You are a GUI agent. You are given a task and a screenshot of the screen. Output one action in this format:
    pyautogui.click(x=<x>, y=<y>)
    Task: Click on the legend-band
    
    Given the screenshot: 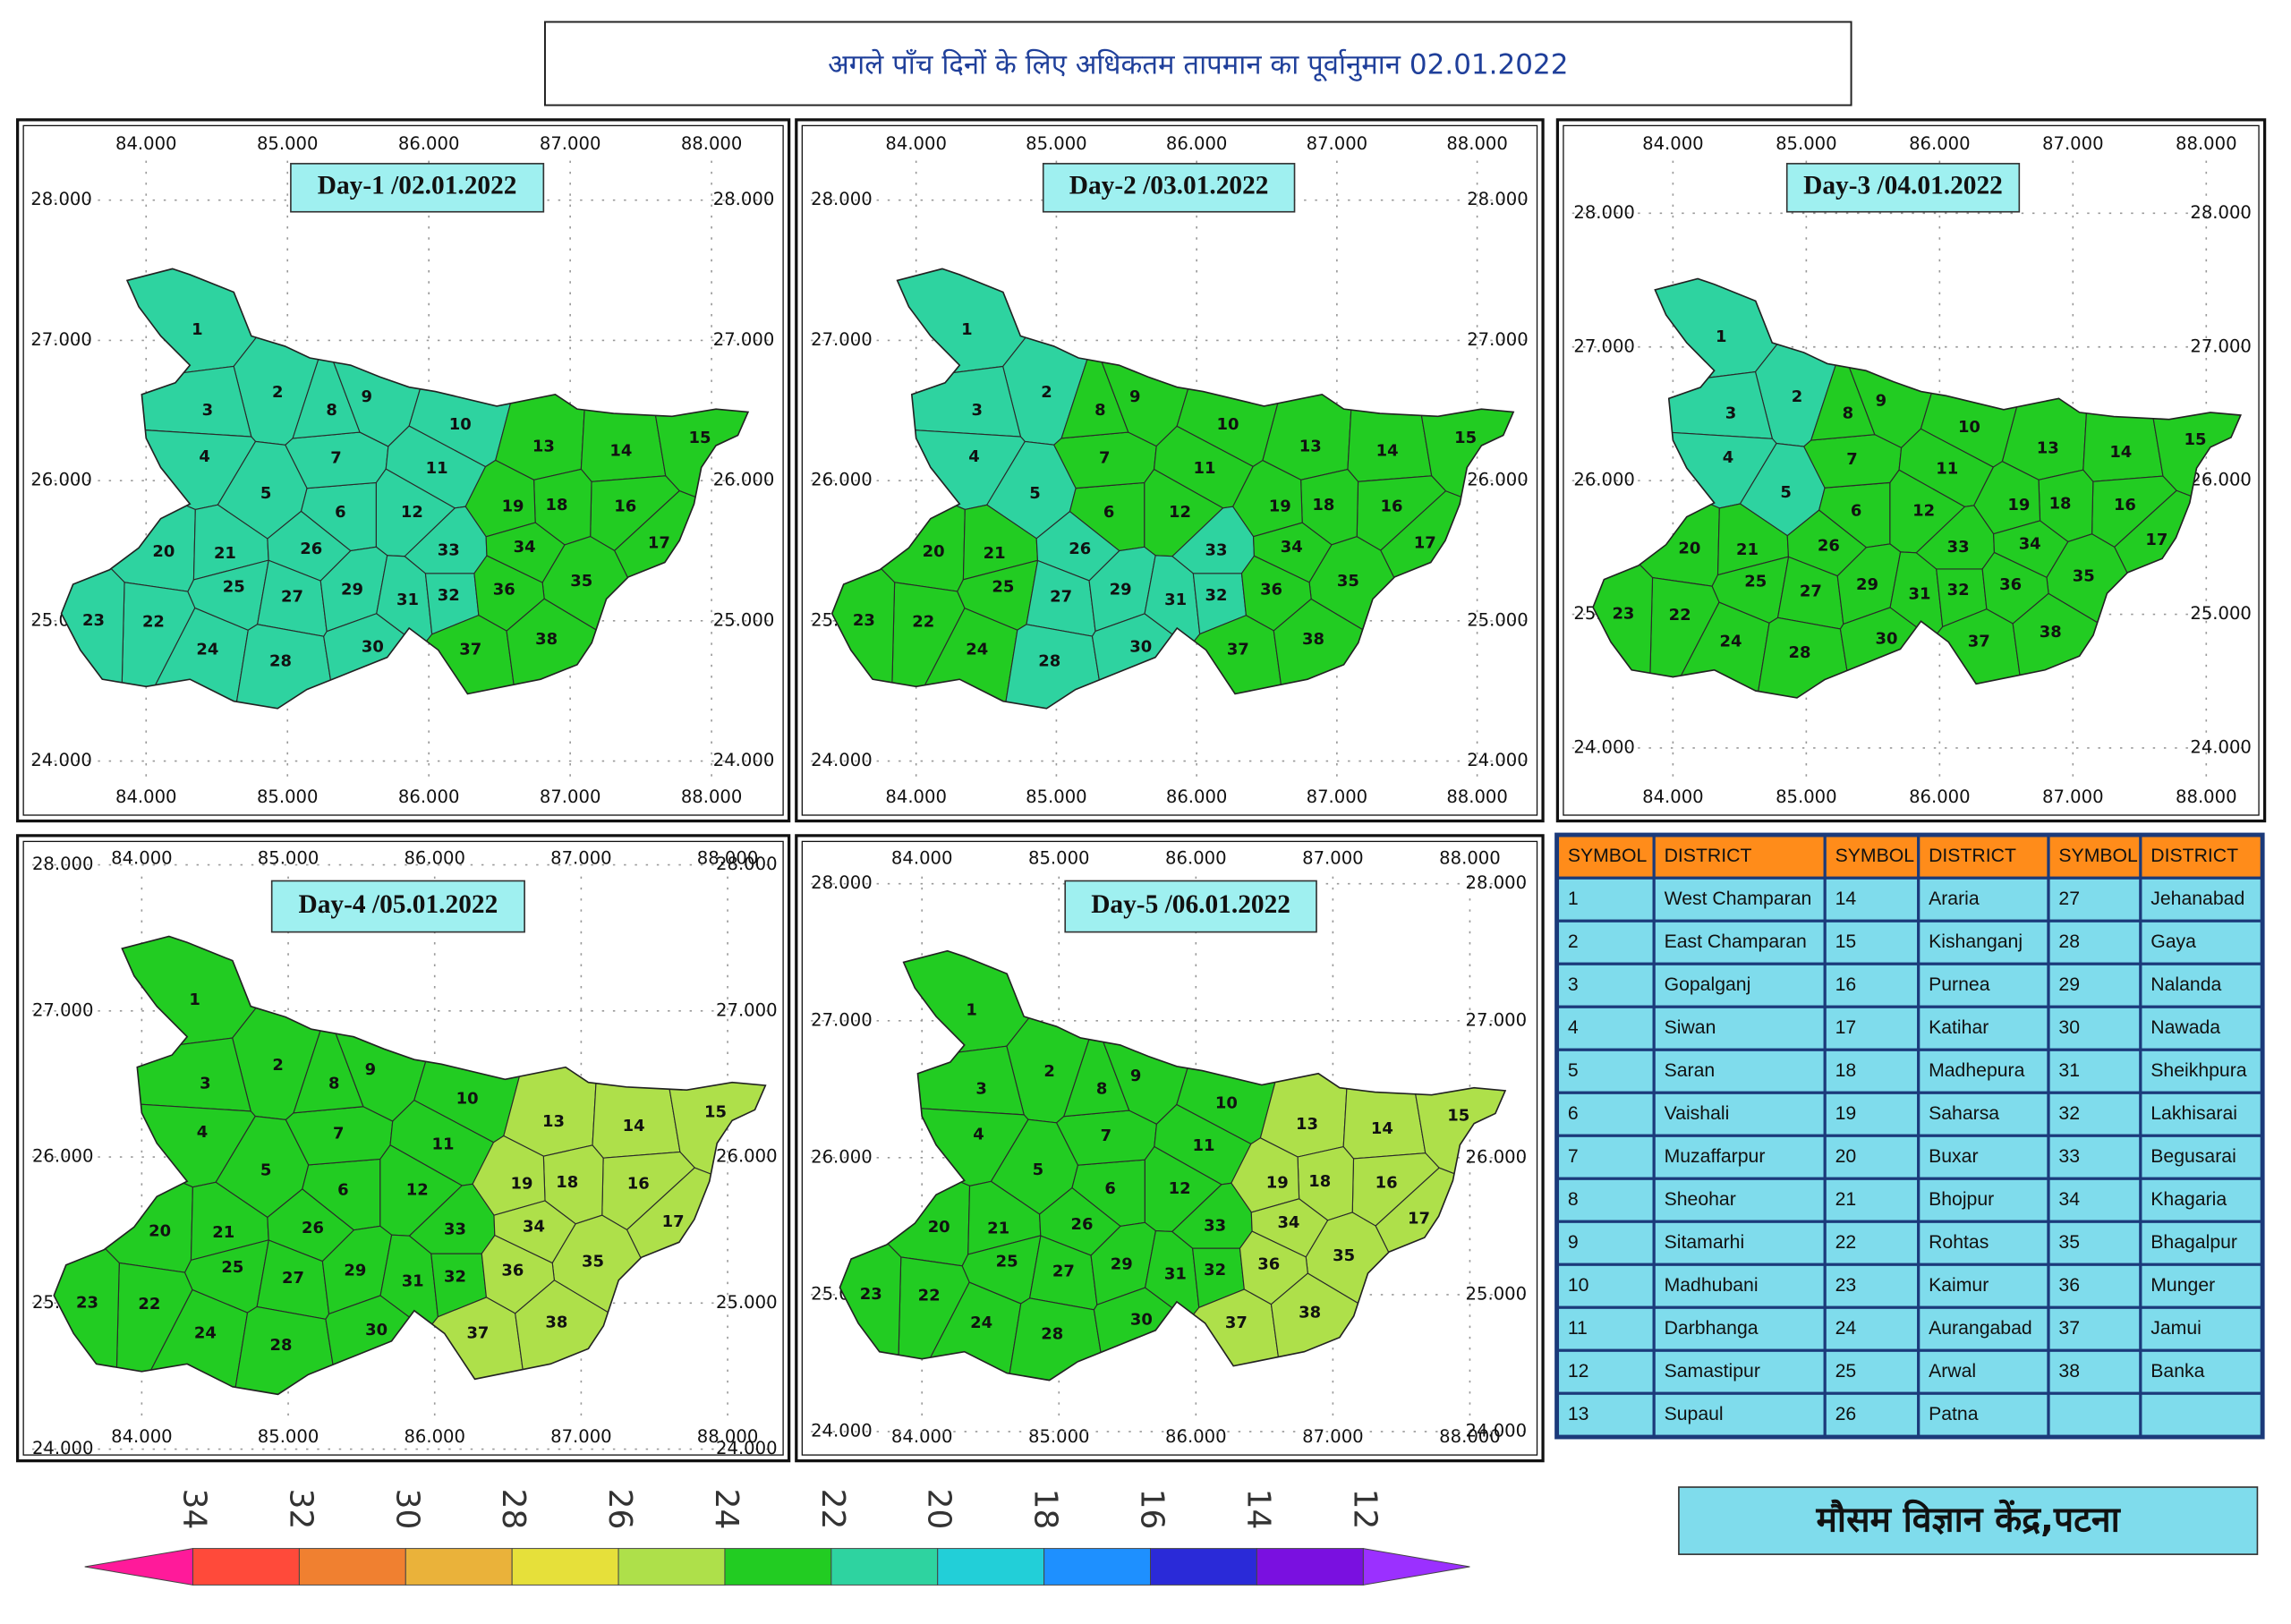 What is the action you would take?
    pyautogui.click(x=352, y=1567)
    